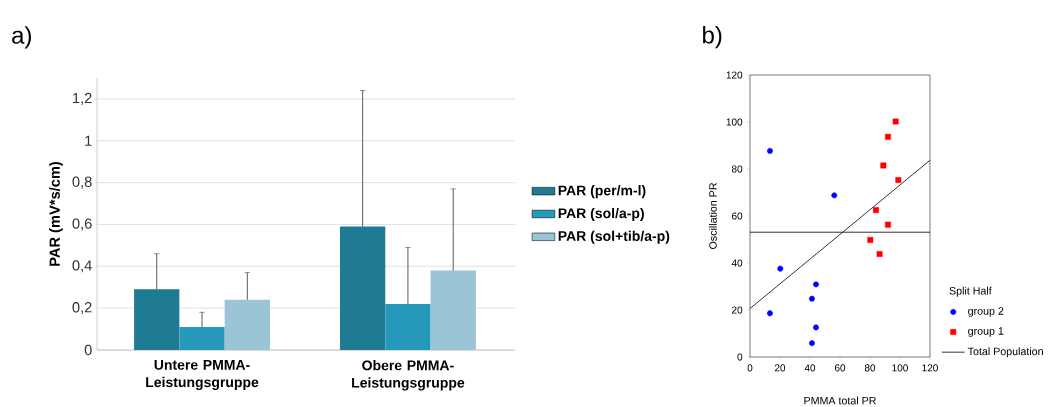 The image size is (1058, 407). Describe the element at coordinates (737, 169) in the screenshot. I see `y-tick-label: 80` at that location.